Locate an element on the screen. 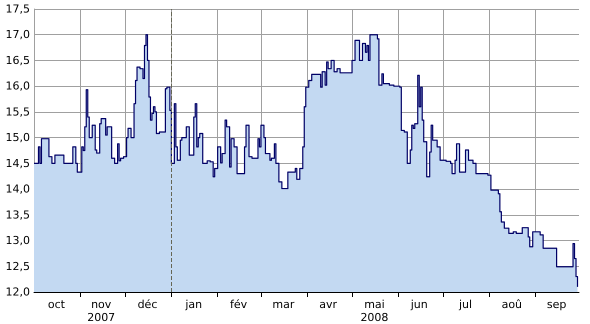 The width and height of the screenshot is (590, 324). x-tick-label: mar is located at coordinates (283, 304).